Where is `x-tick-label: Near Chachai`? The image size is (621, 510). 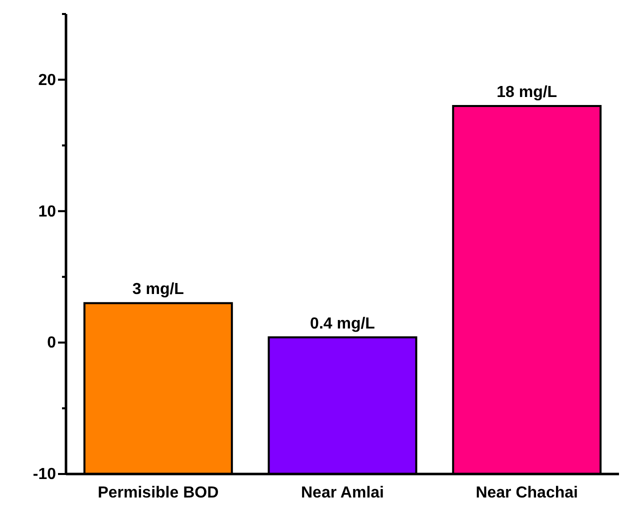
x-tick-label: Near Chachai is located at coordinates (527, 493).